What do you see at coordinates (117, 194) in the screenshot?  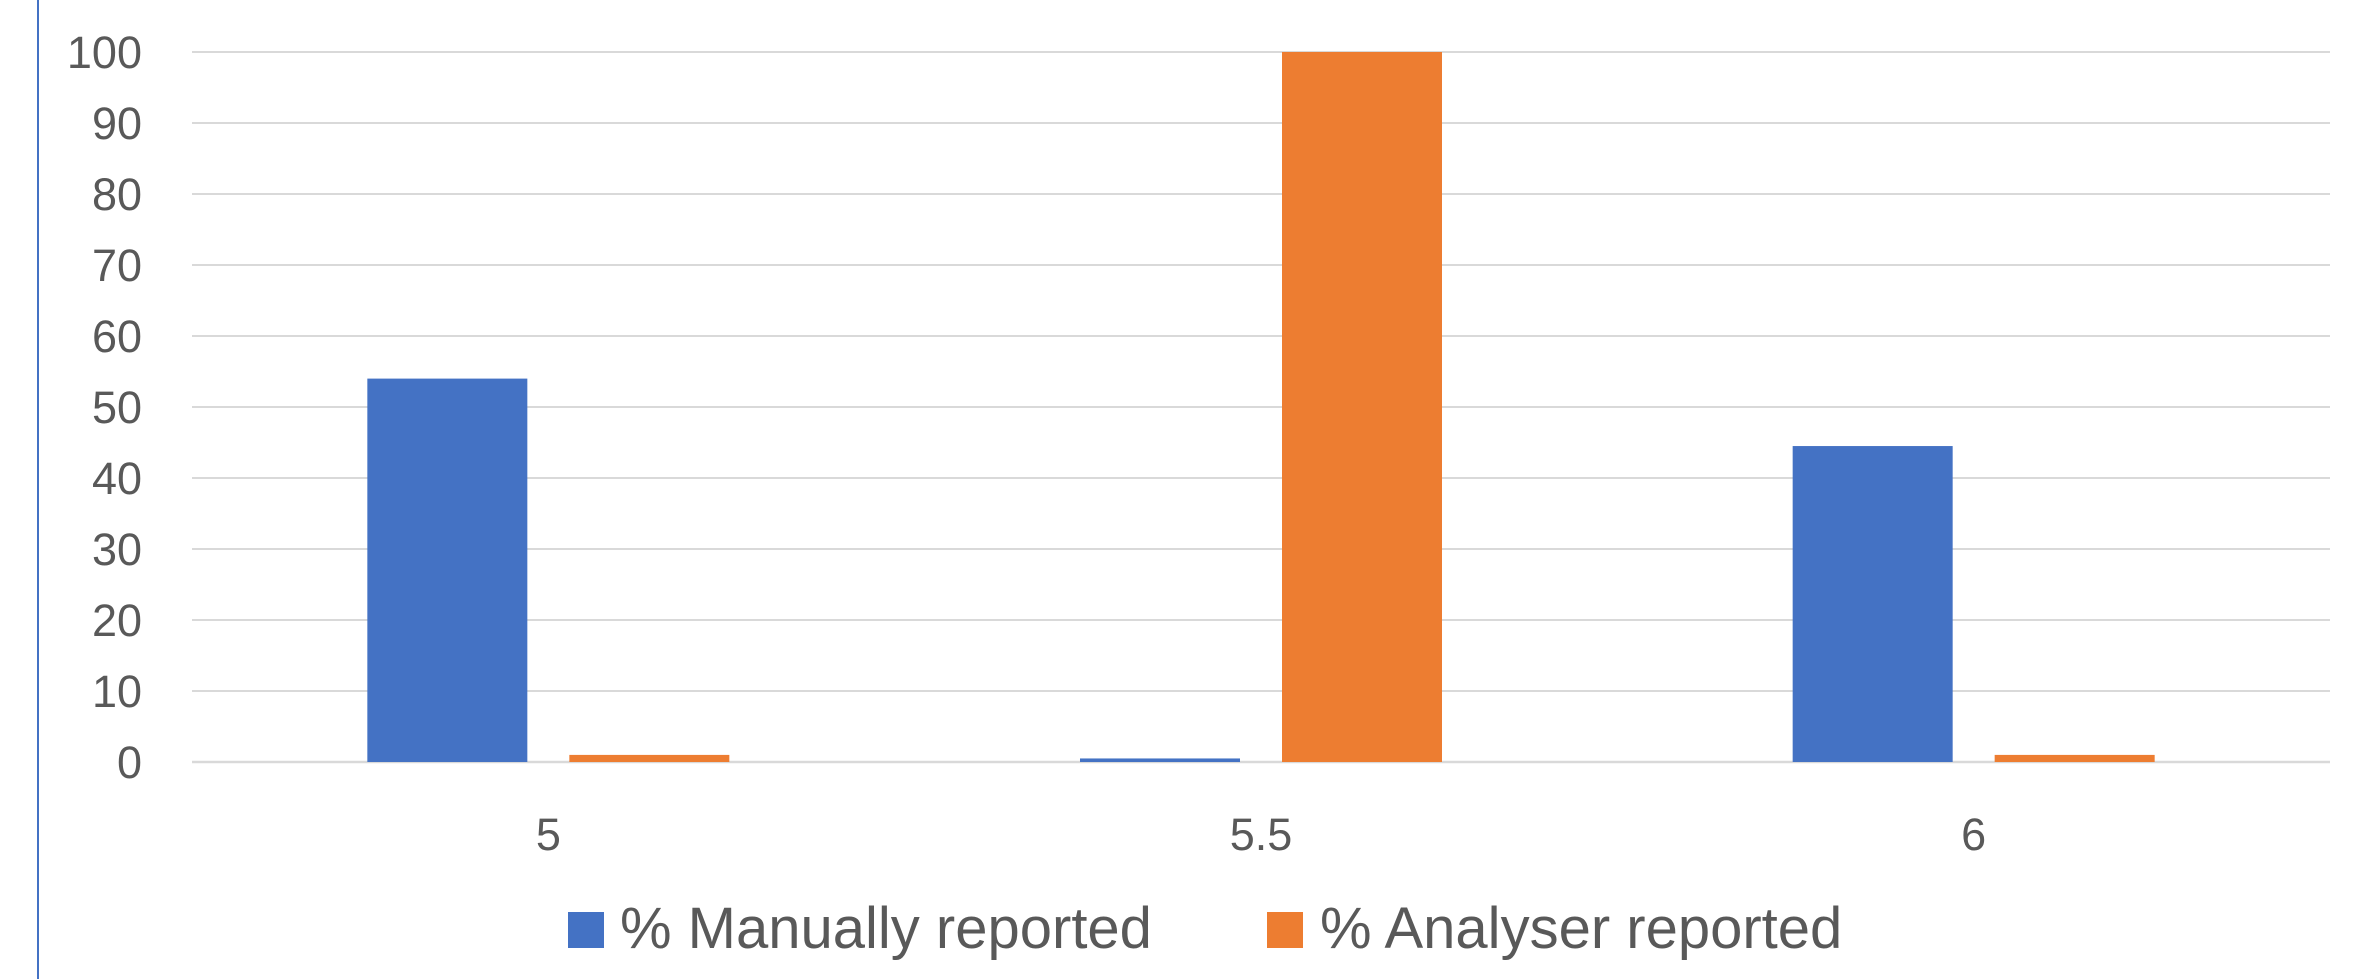 I see `y-tick-label: 80` at bounding box center [117, 194].